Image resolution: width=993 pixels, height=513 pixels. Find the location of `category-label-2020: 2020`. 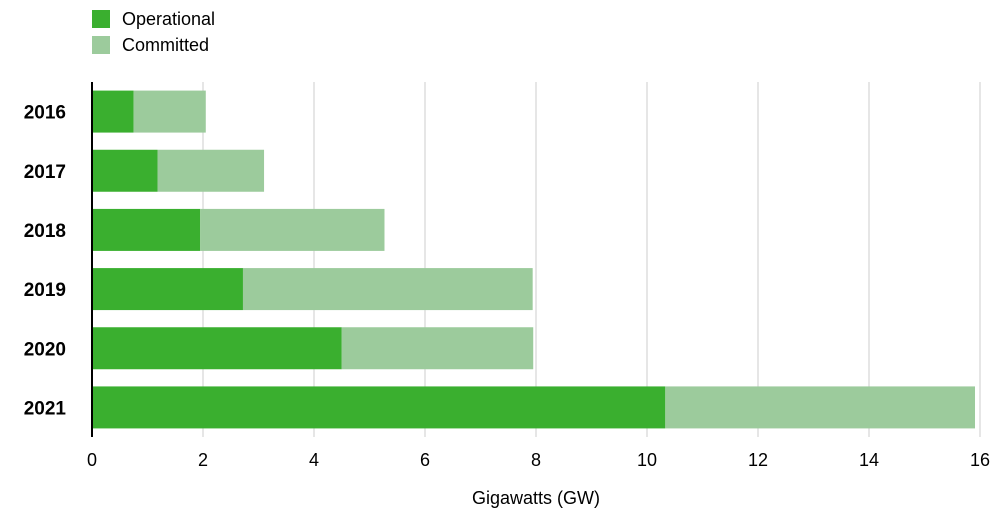

category-label-2020: 2020 is located at coordinates (45, 349).